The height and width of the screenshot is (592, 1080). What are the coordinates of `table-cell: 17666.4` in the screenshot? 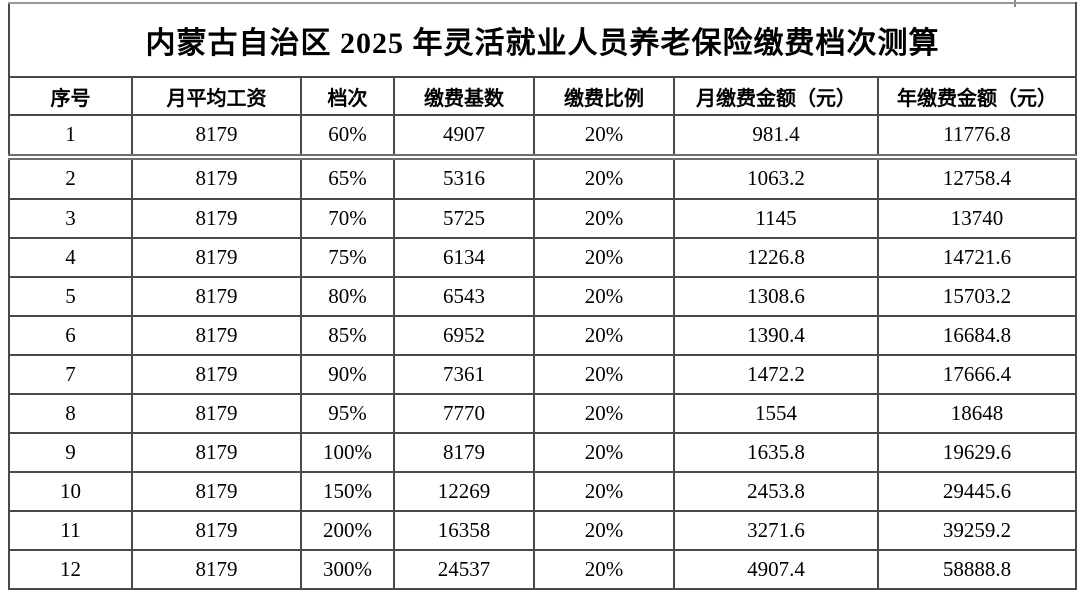 It's located at (977, 374).